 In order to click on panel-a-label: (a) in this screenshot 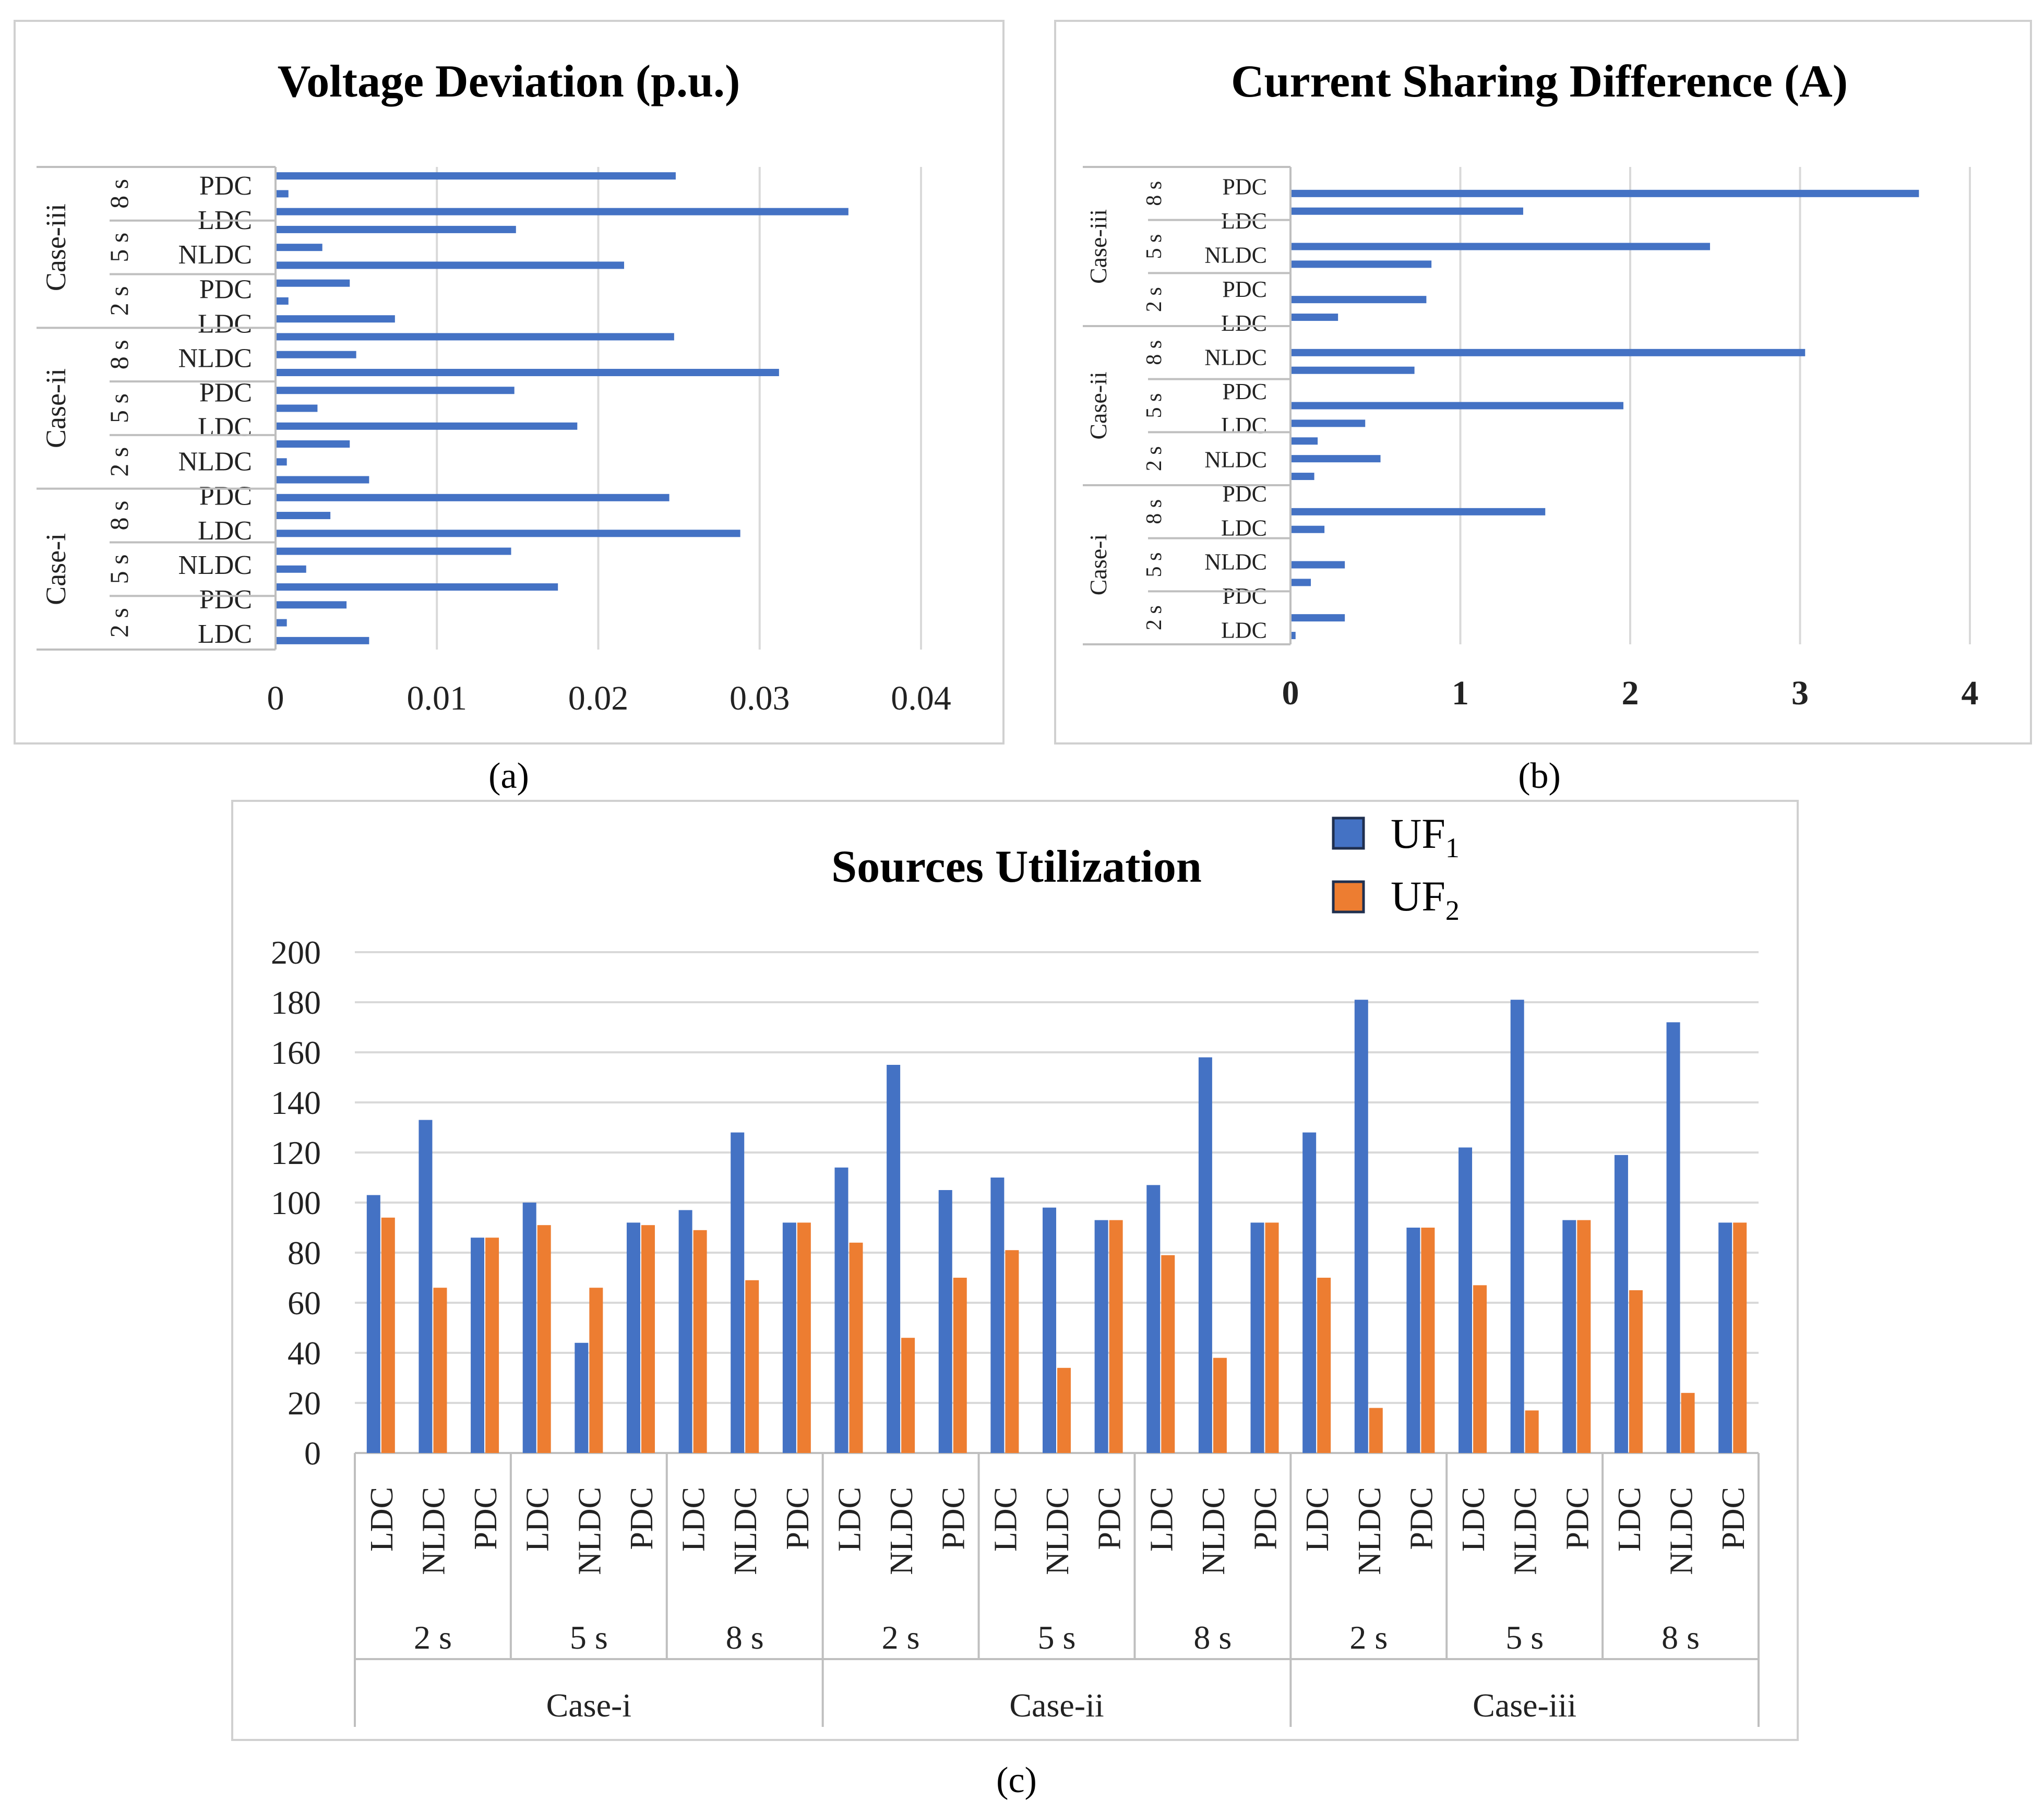, I will do `click(508, 776)`.